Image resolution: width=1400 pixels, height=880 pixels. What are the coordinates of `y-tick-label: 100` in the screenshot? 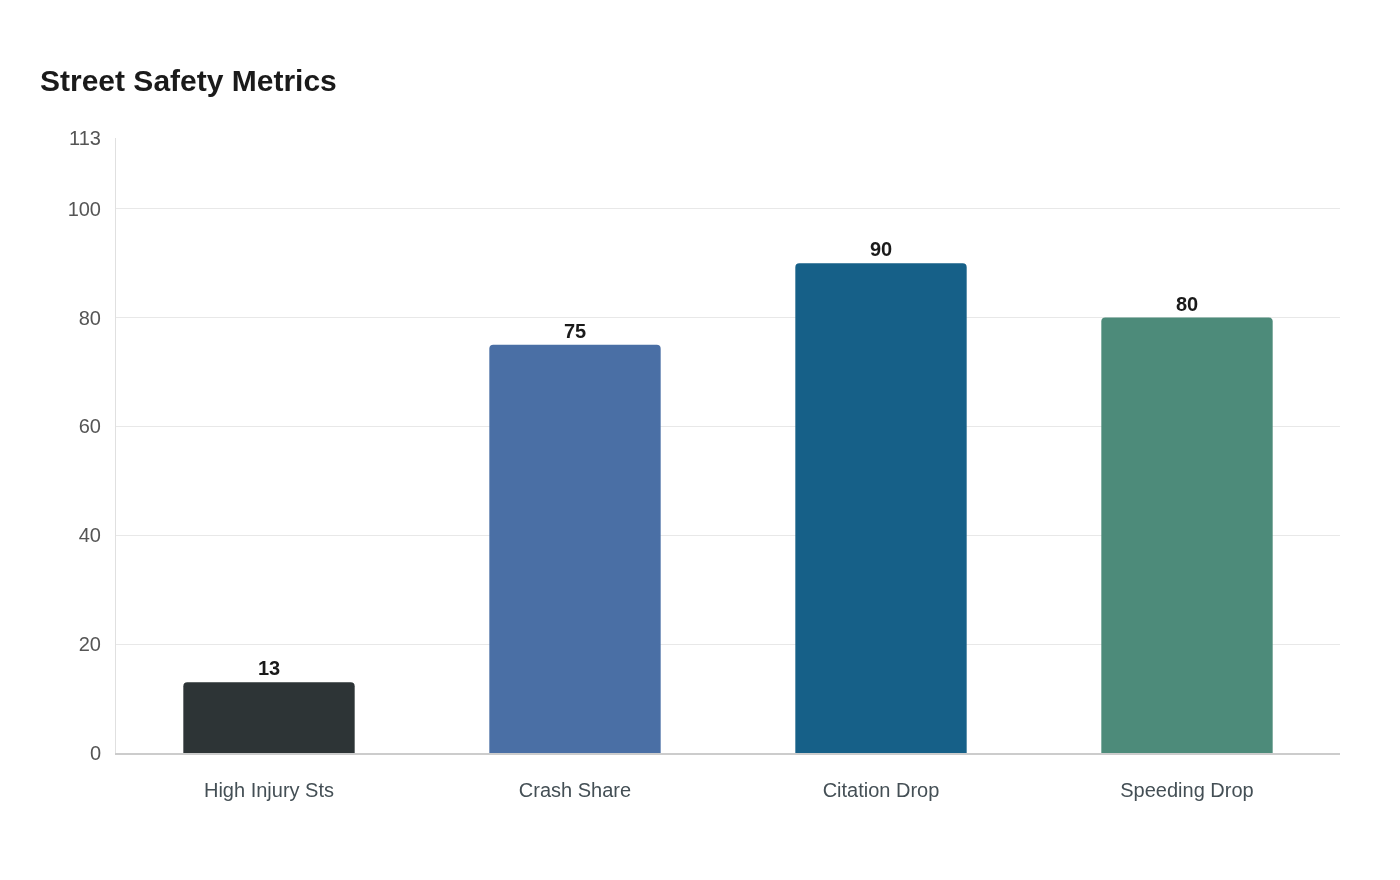 It's located at (84, 208).